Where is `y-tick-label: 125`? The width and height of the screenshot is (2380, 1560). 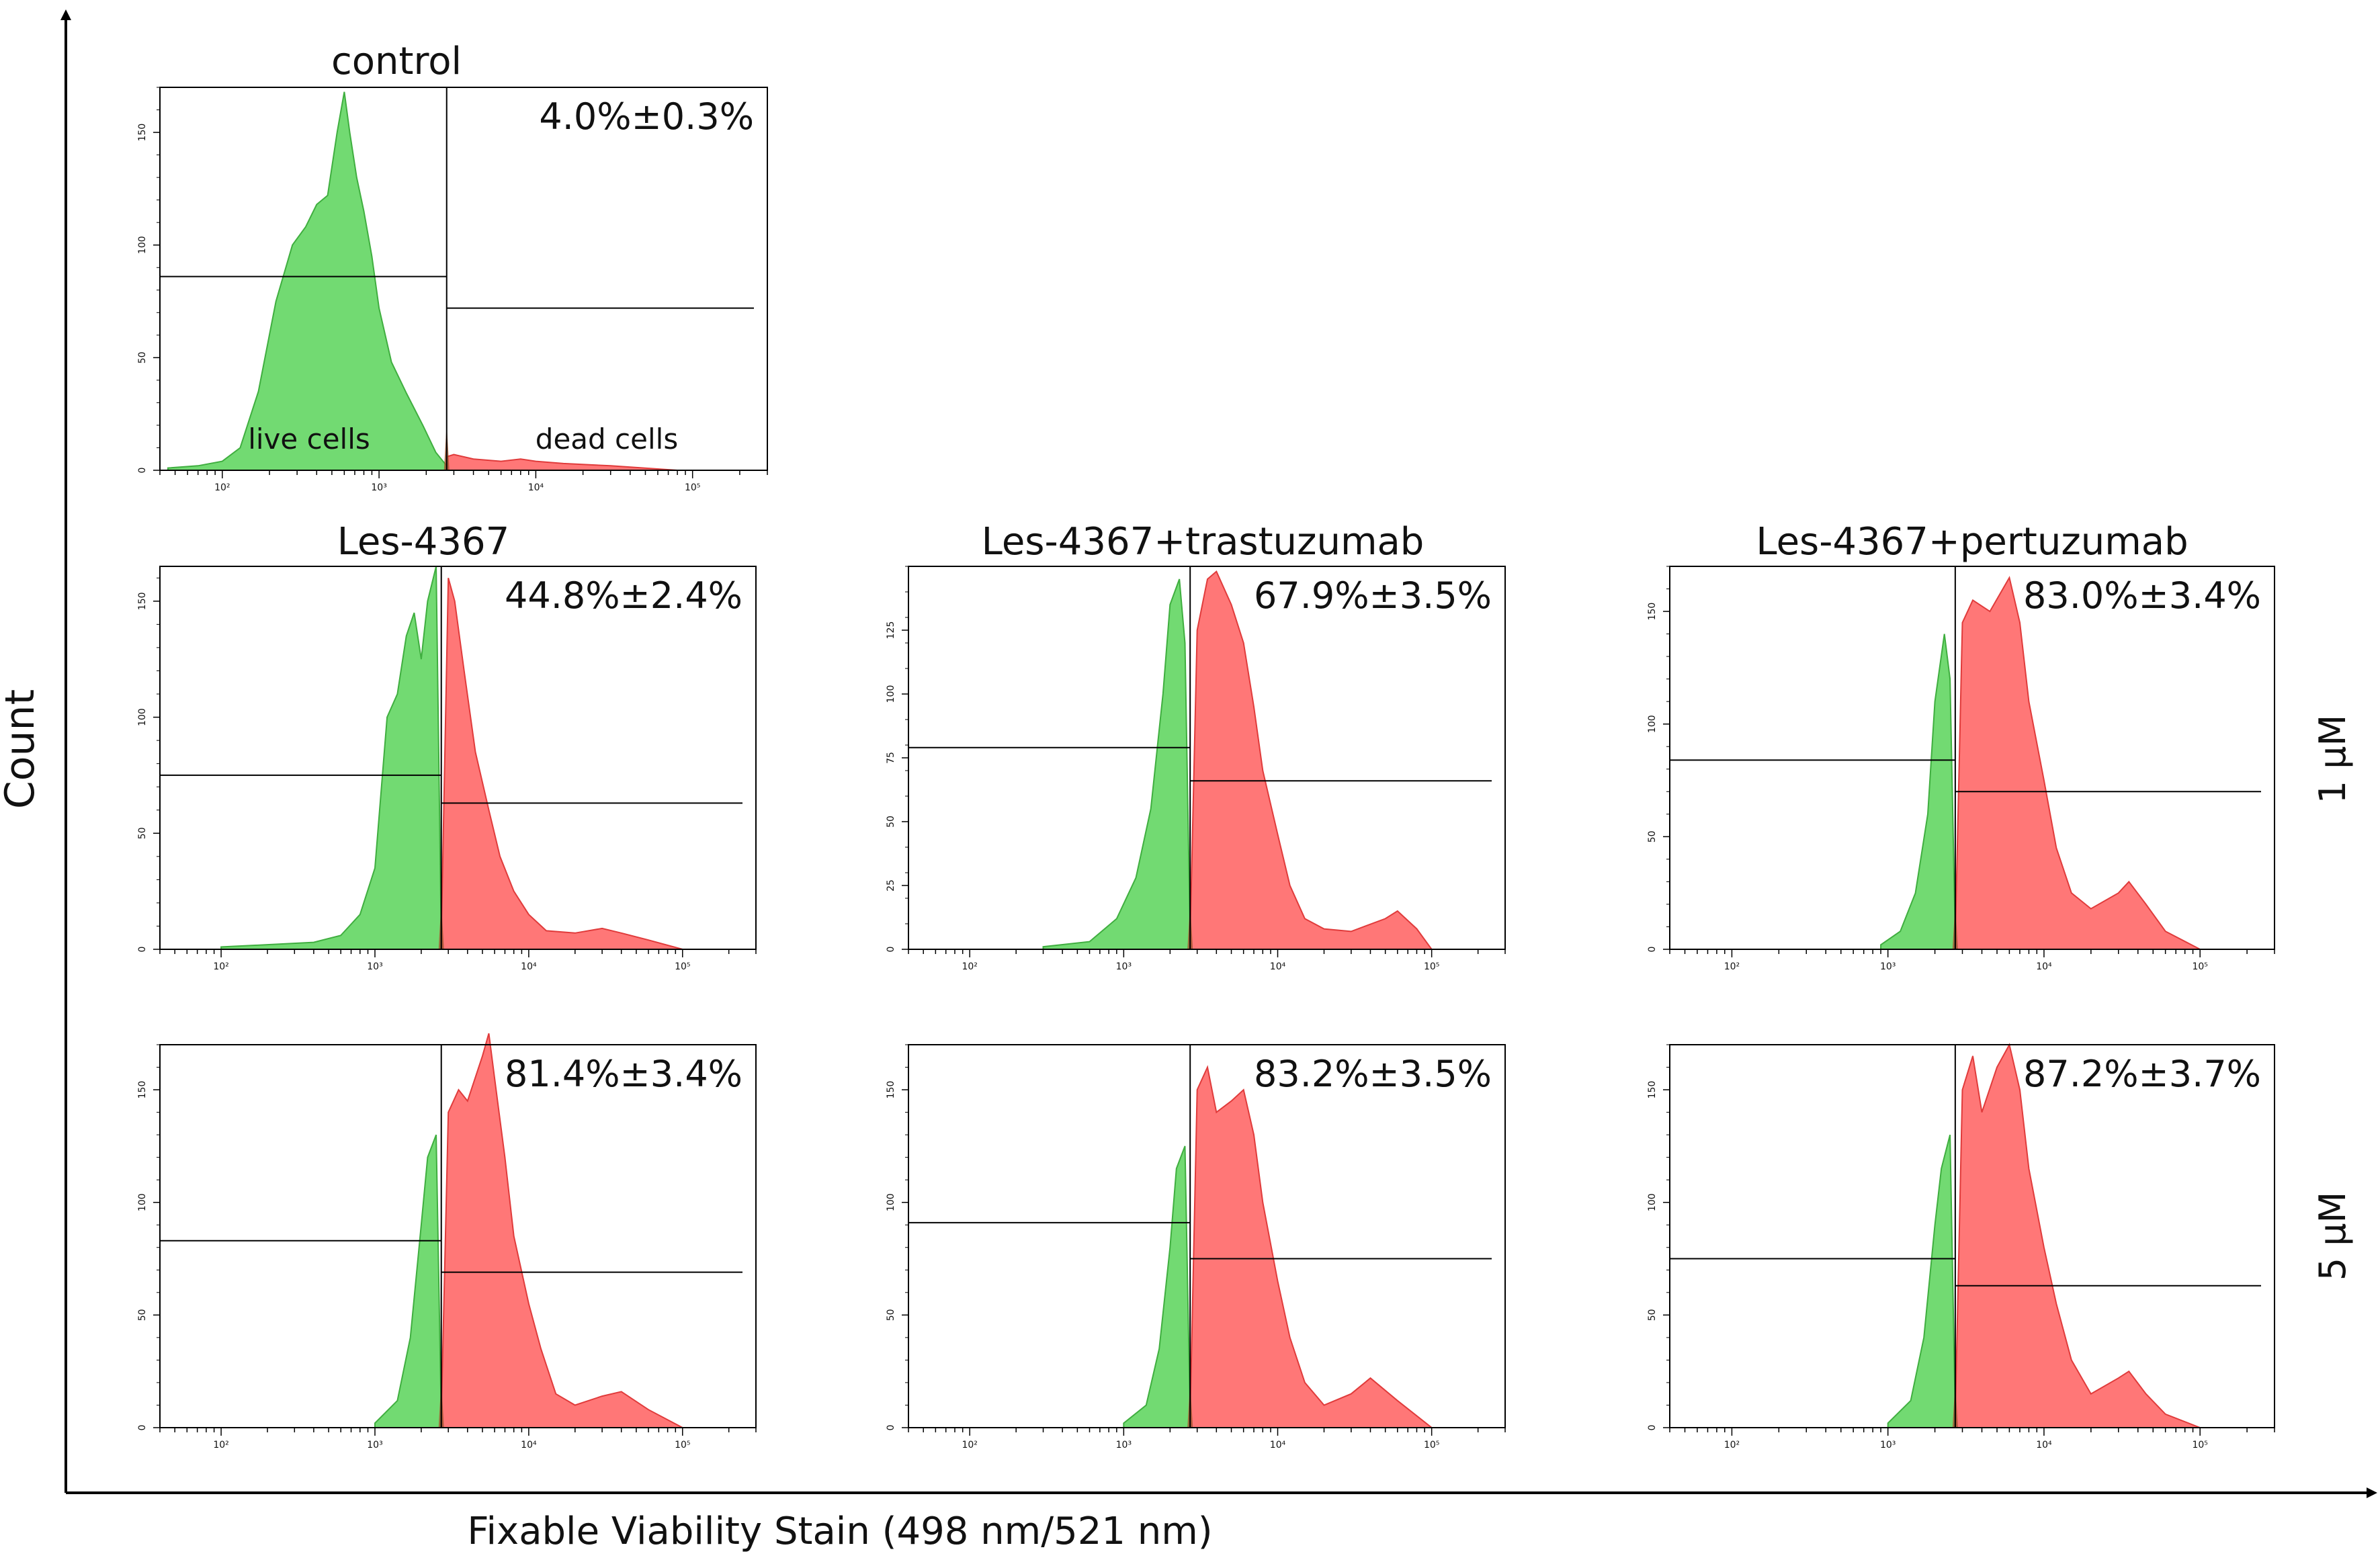 y-tick-label: 125 is located at coordinates (891, 630).